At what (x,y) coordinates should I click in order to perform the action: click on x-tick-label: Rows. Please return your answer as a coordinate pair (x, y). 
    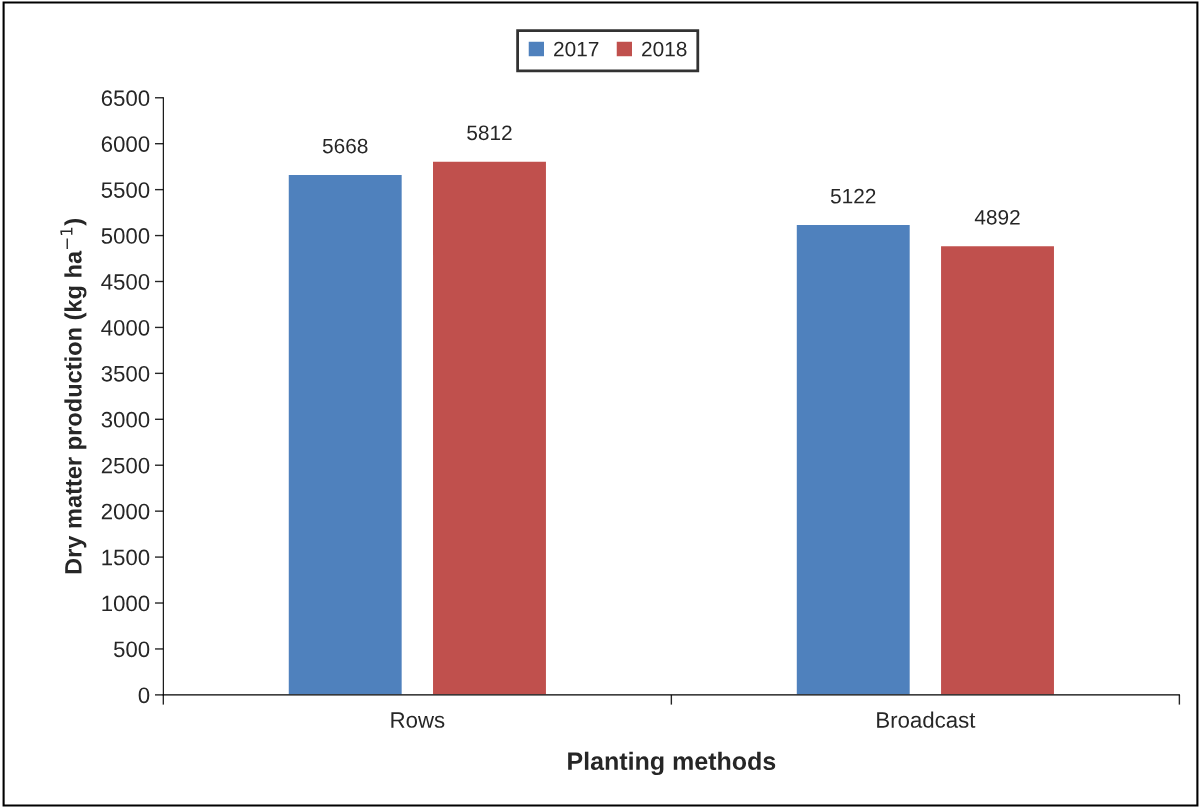
    Looking at the image, I should click on (418, 720).